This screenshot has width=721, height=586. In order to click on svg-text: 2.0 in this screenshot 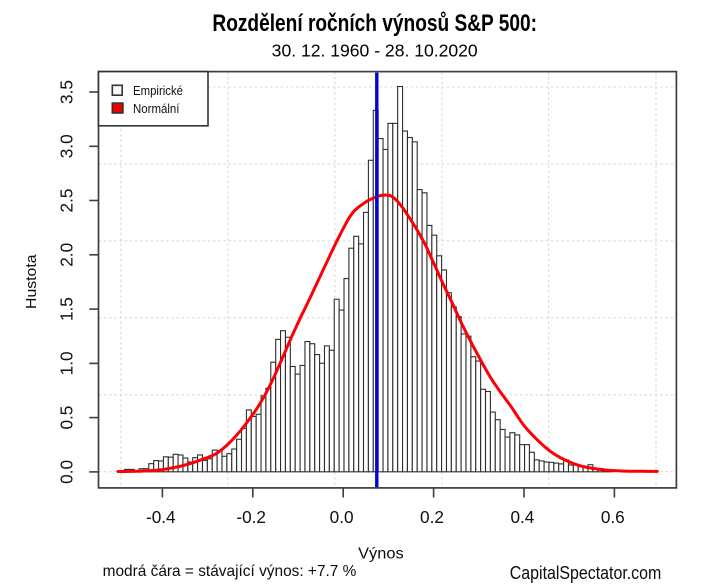, I will do `click(67, 255)`.